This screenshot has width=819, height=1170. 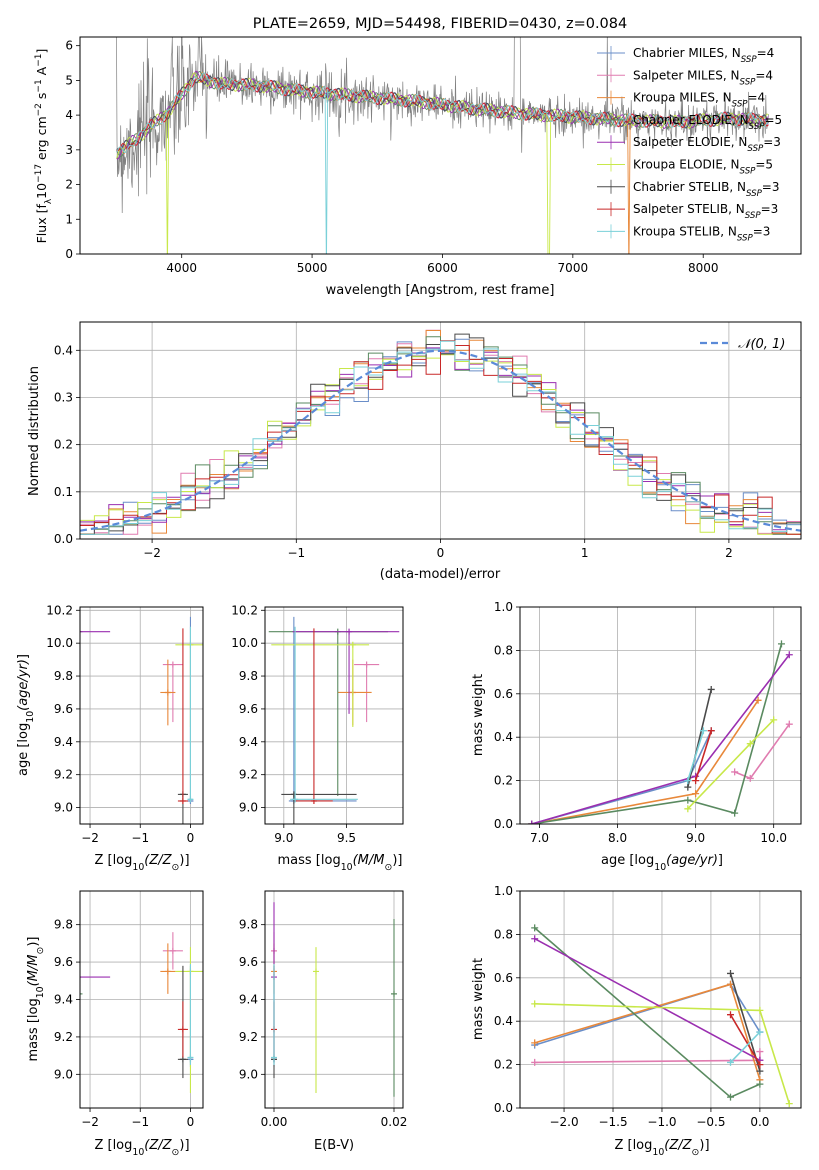 I want to click on spectrum-model-line, so click(x=442, y=112).